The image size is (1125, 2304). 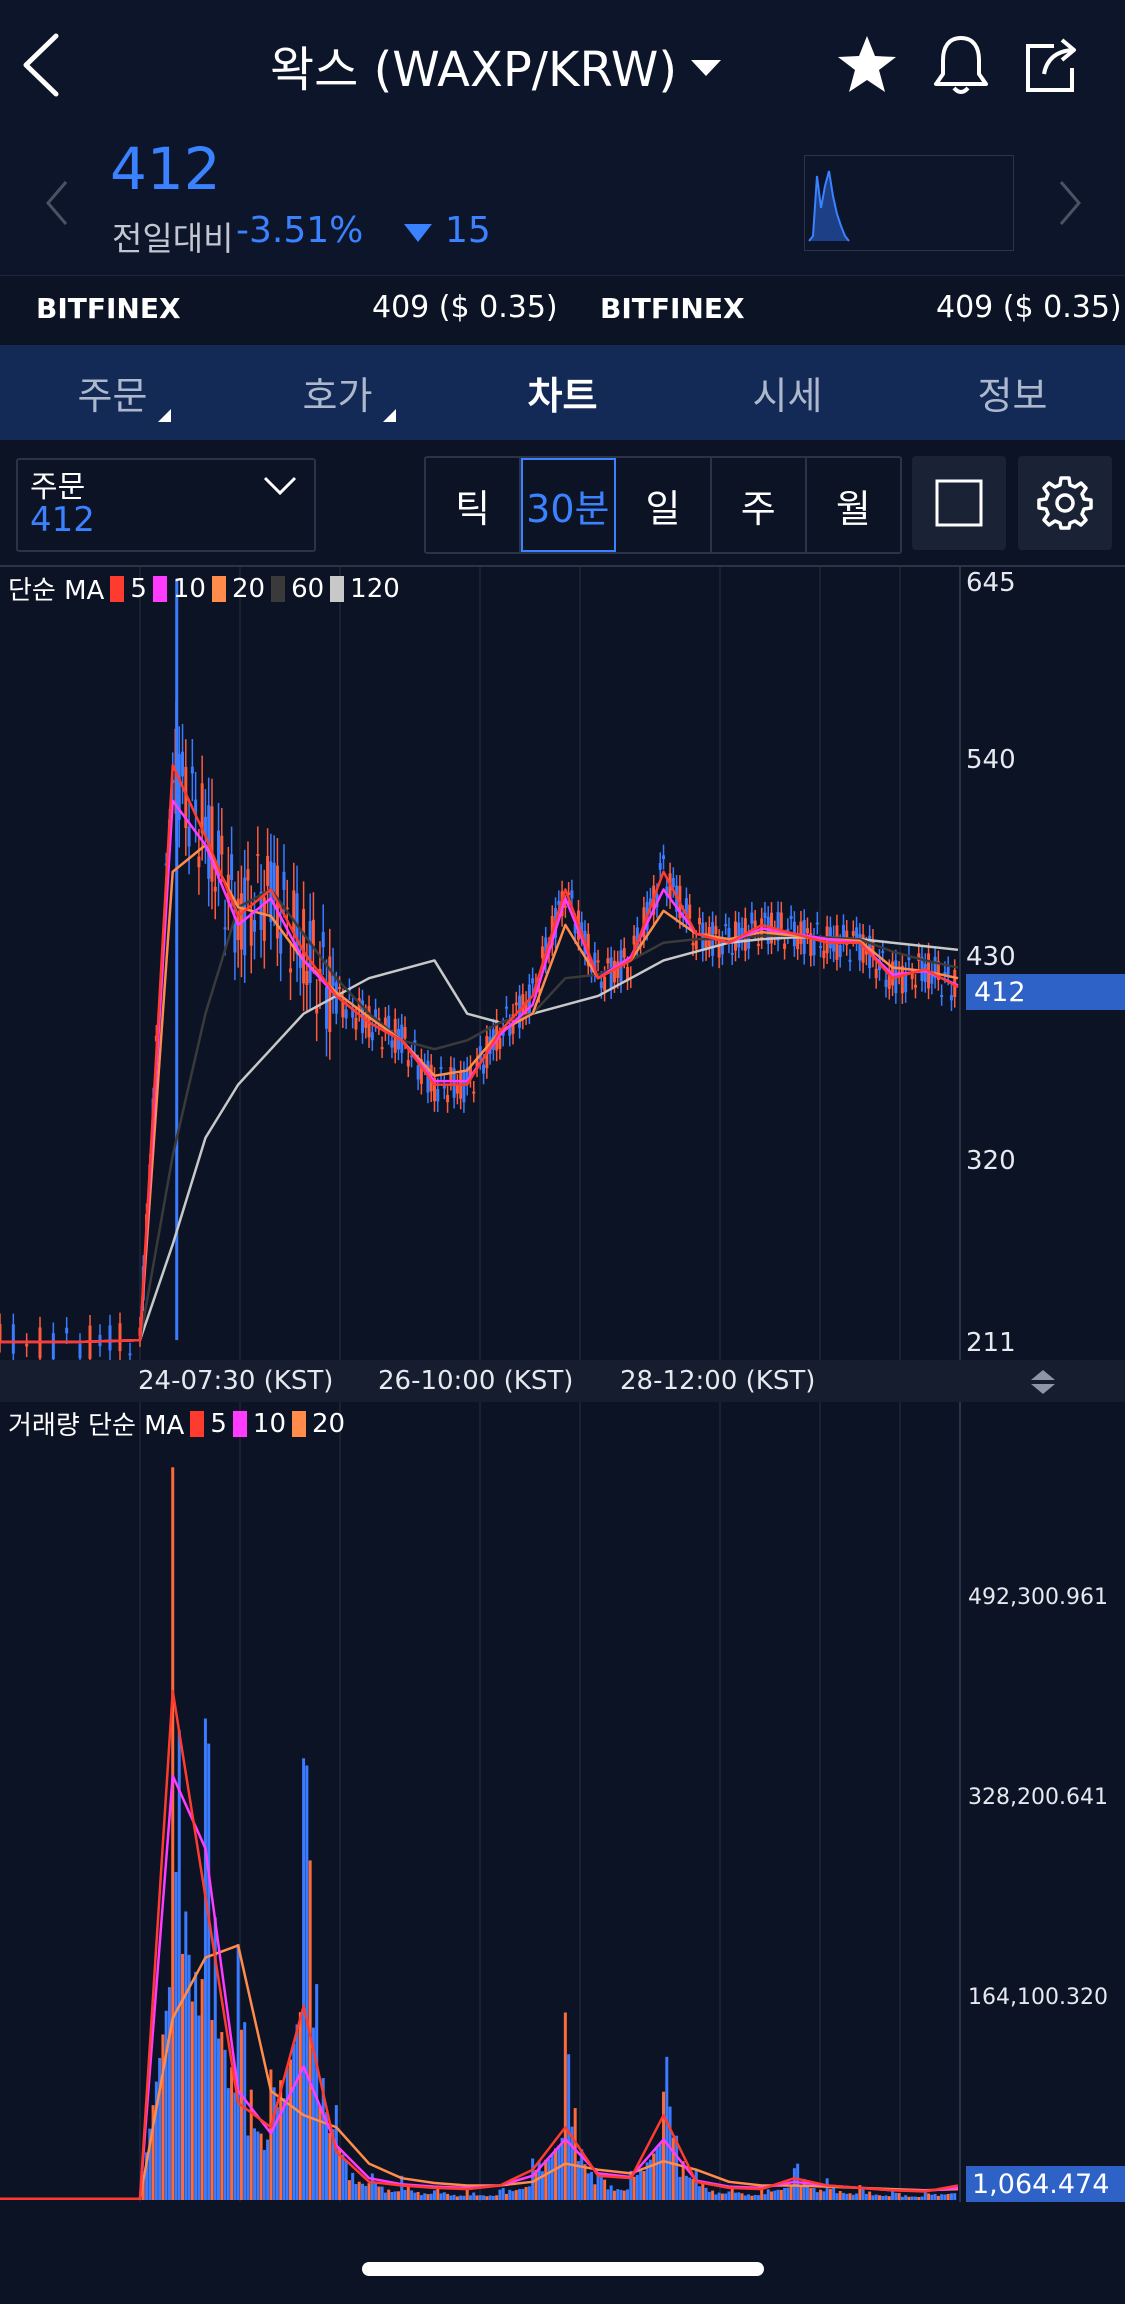 What do you see at coordinates (853, 508) in the screenshot?
I see `period-month: 월` at bounding box center [853, 508].